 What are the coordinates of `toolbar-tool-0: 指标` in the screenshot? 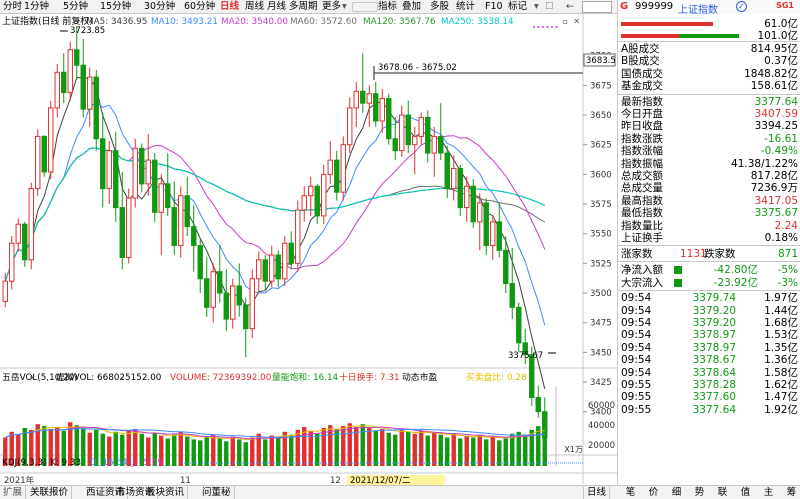 It's located at (388, 6).